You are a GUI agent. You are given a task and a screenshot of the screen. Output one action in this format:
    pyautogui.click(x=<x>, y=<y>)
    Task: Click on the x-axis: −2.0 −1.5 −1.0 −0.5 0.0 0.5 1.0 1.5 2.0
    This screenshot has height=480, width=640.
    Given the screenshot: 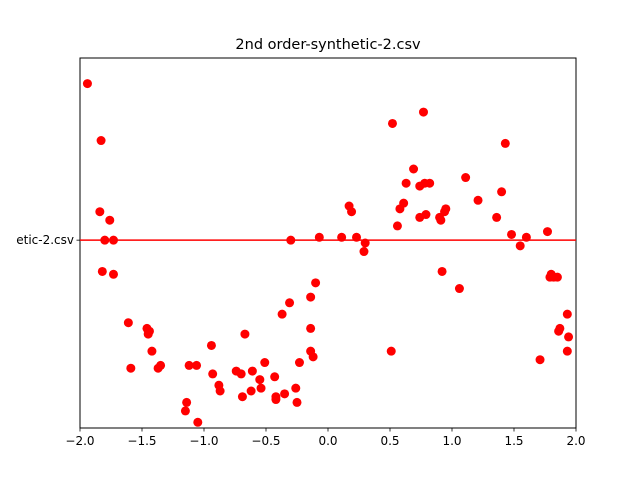 What is the action you would take?
    pyautogui.click(x=325, y=438)
    